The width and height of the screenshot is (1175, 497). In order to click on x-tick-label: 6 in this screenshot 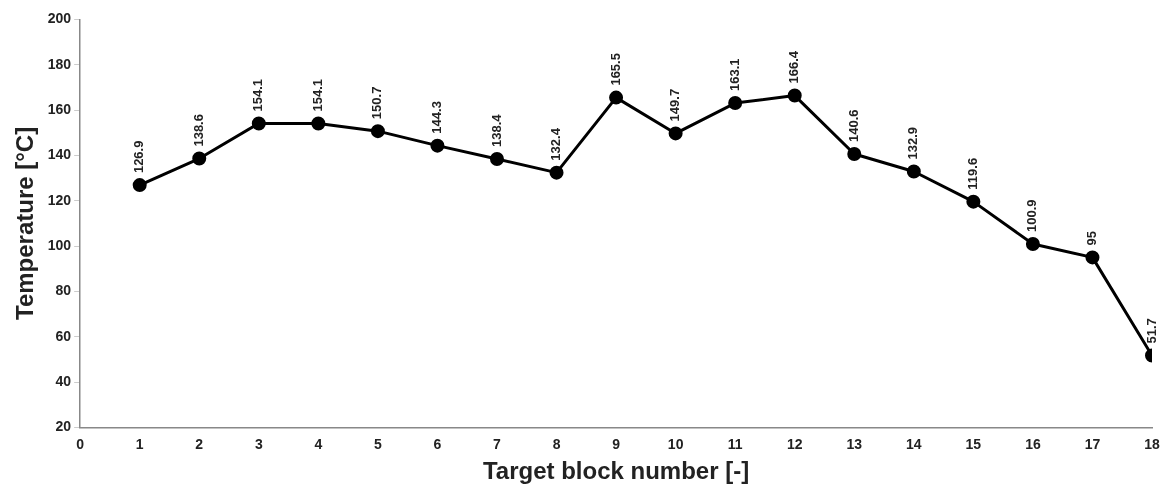, I will do `click(437, 443)`.